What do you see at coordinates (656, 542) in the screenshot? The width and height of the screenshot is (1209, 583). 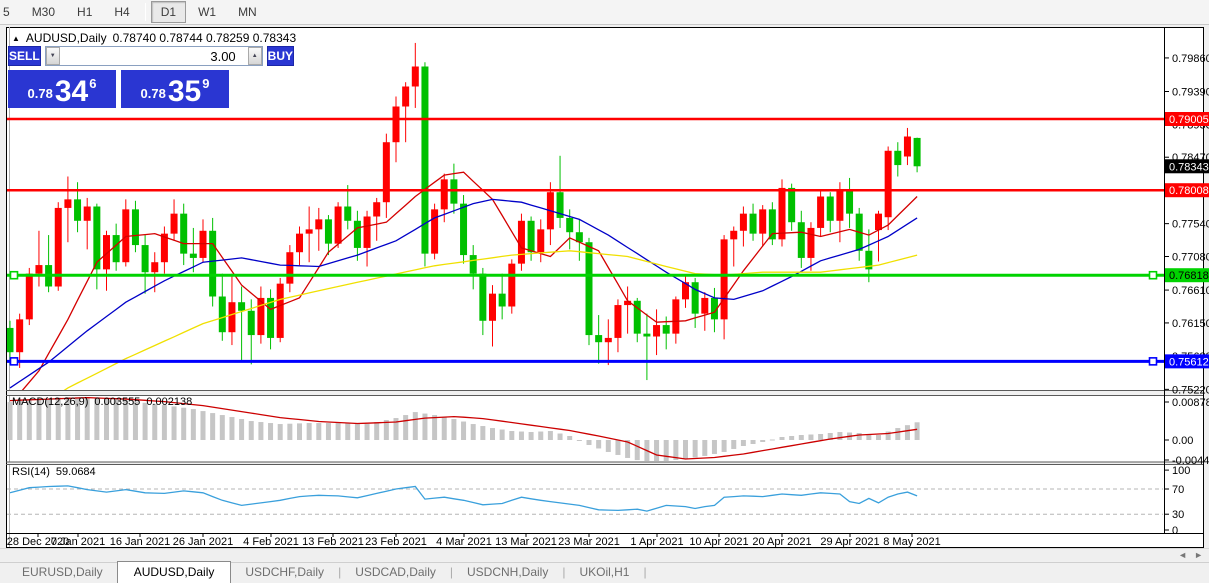 I see `date-tick-label: 1 Apr 2021` at bounding box center [656, 542].